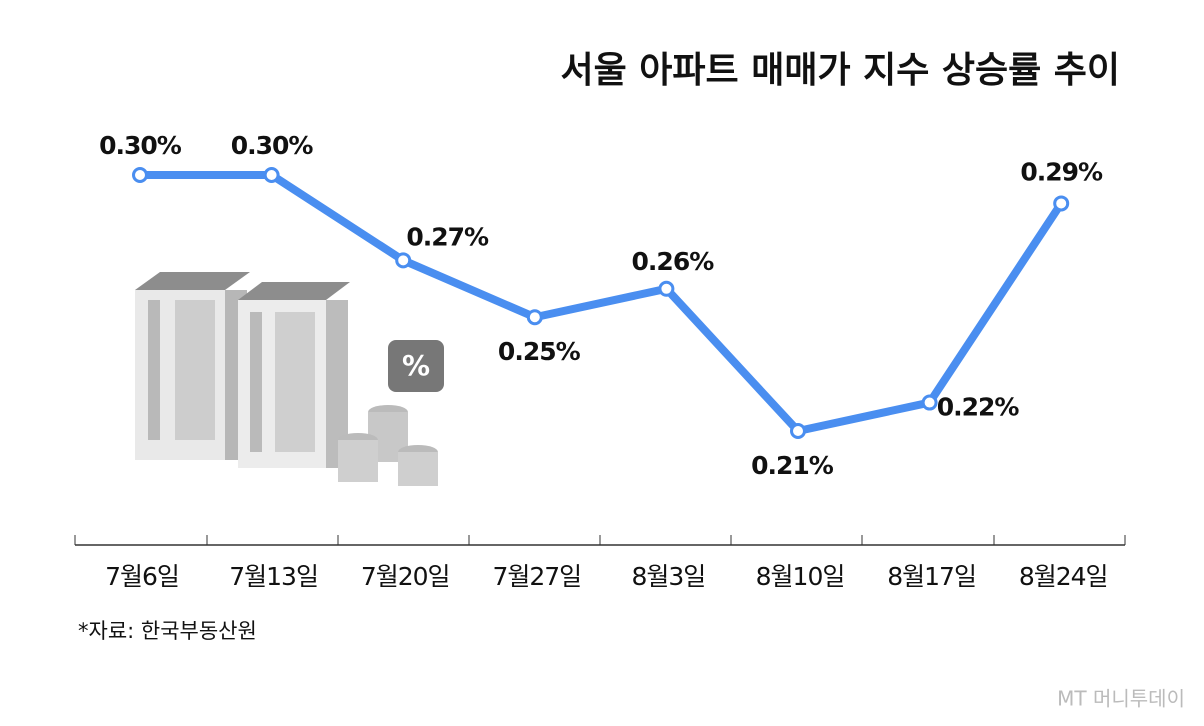 This screenshot has height=726, width=1204. What do you see at coordinates (289, 379) in the screenshot?
I see `illustration: %` at bounding box center [289, 379].